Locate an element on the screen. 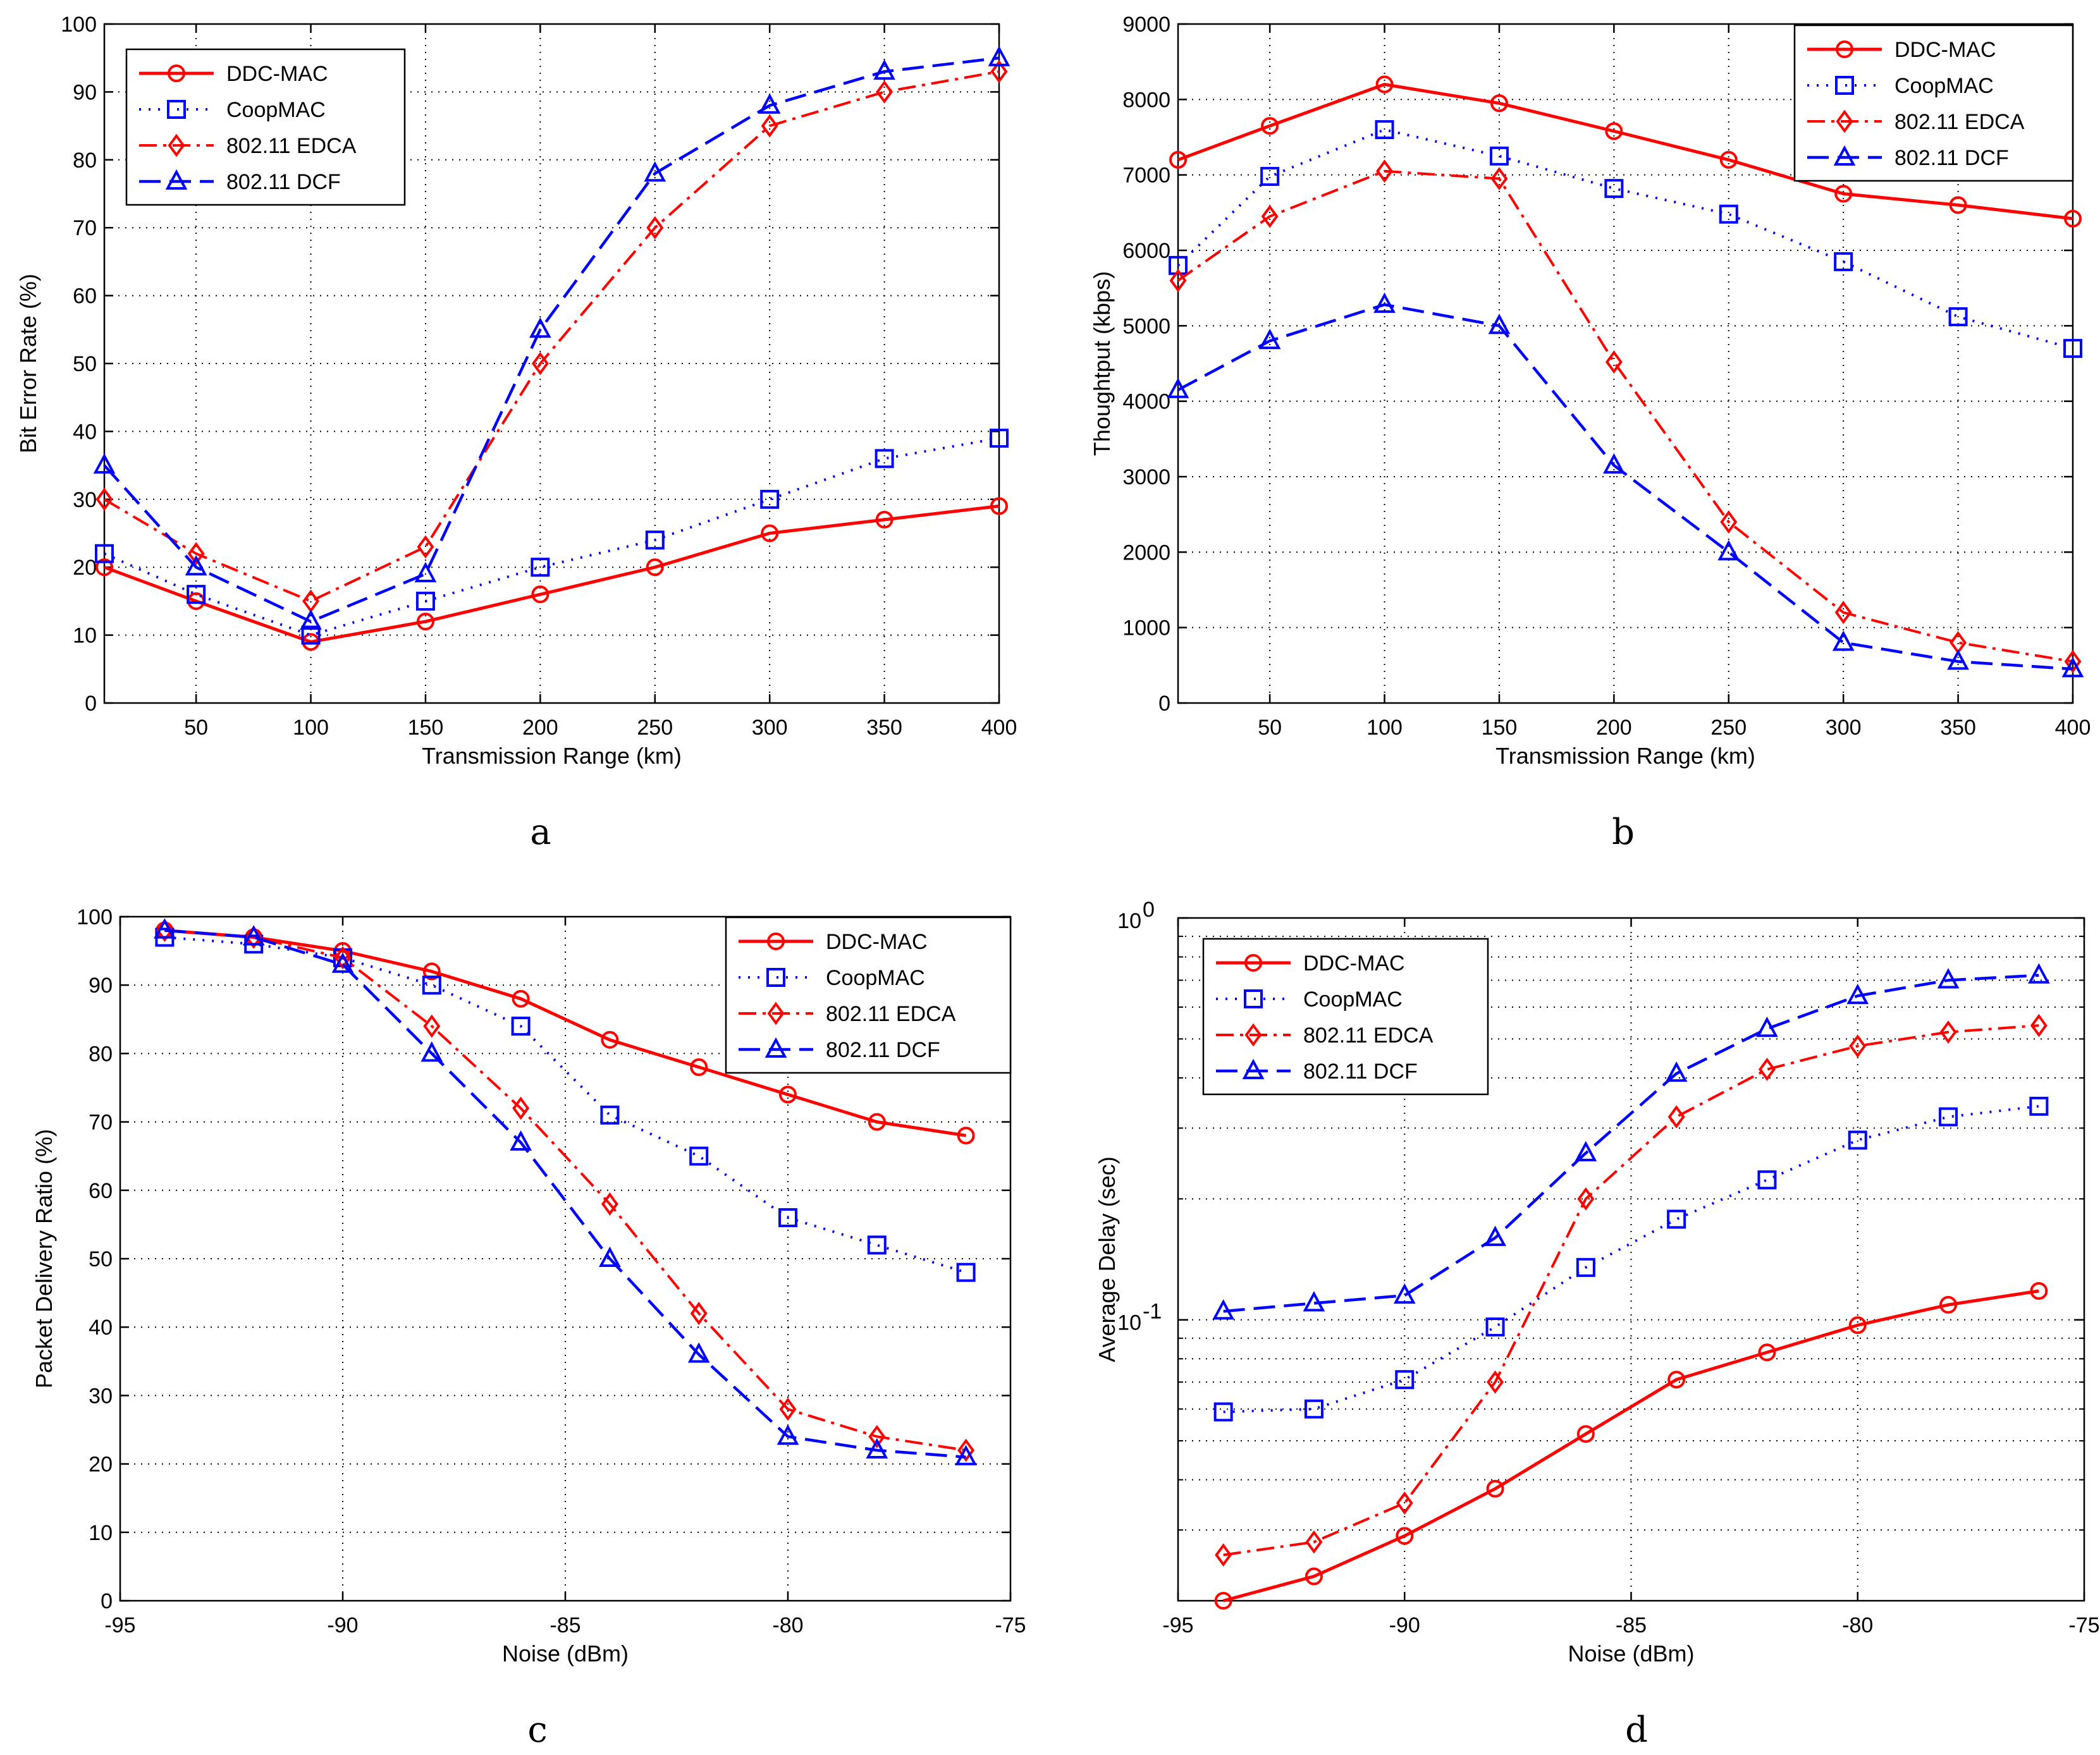 The width and height of the screenshot is (2100, 1755). x-tick-label: -80 is located at coordinates (787, 1625).